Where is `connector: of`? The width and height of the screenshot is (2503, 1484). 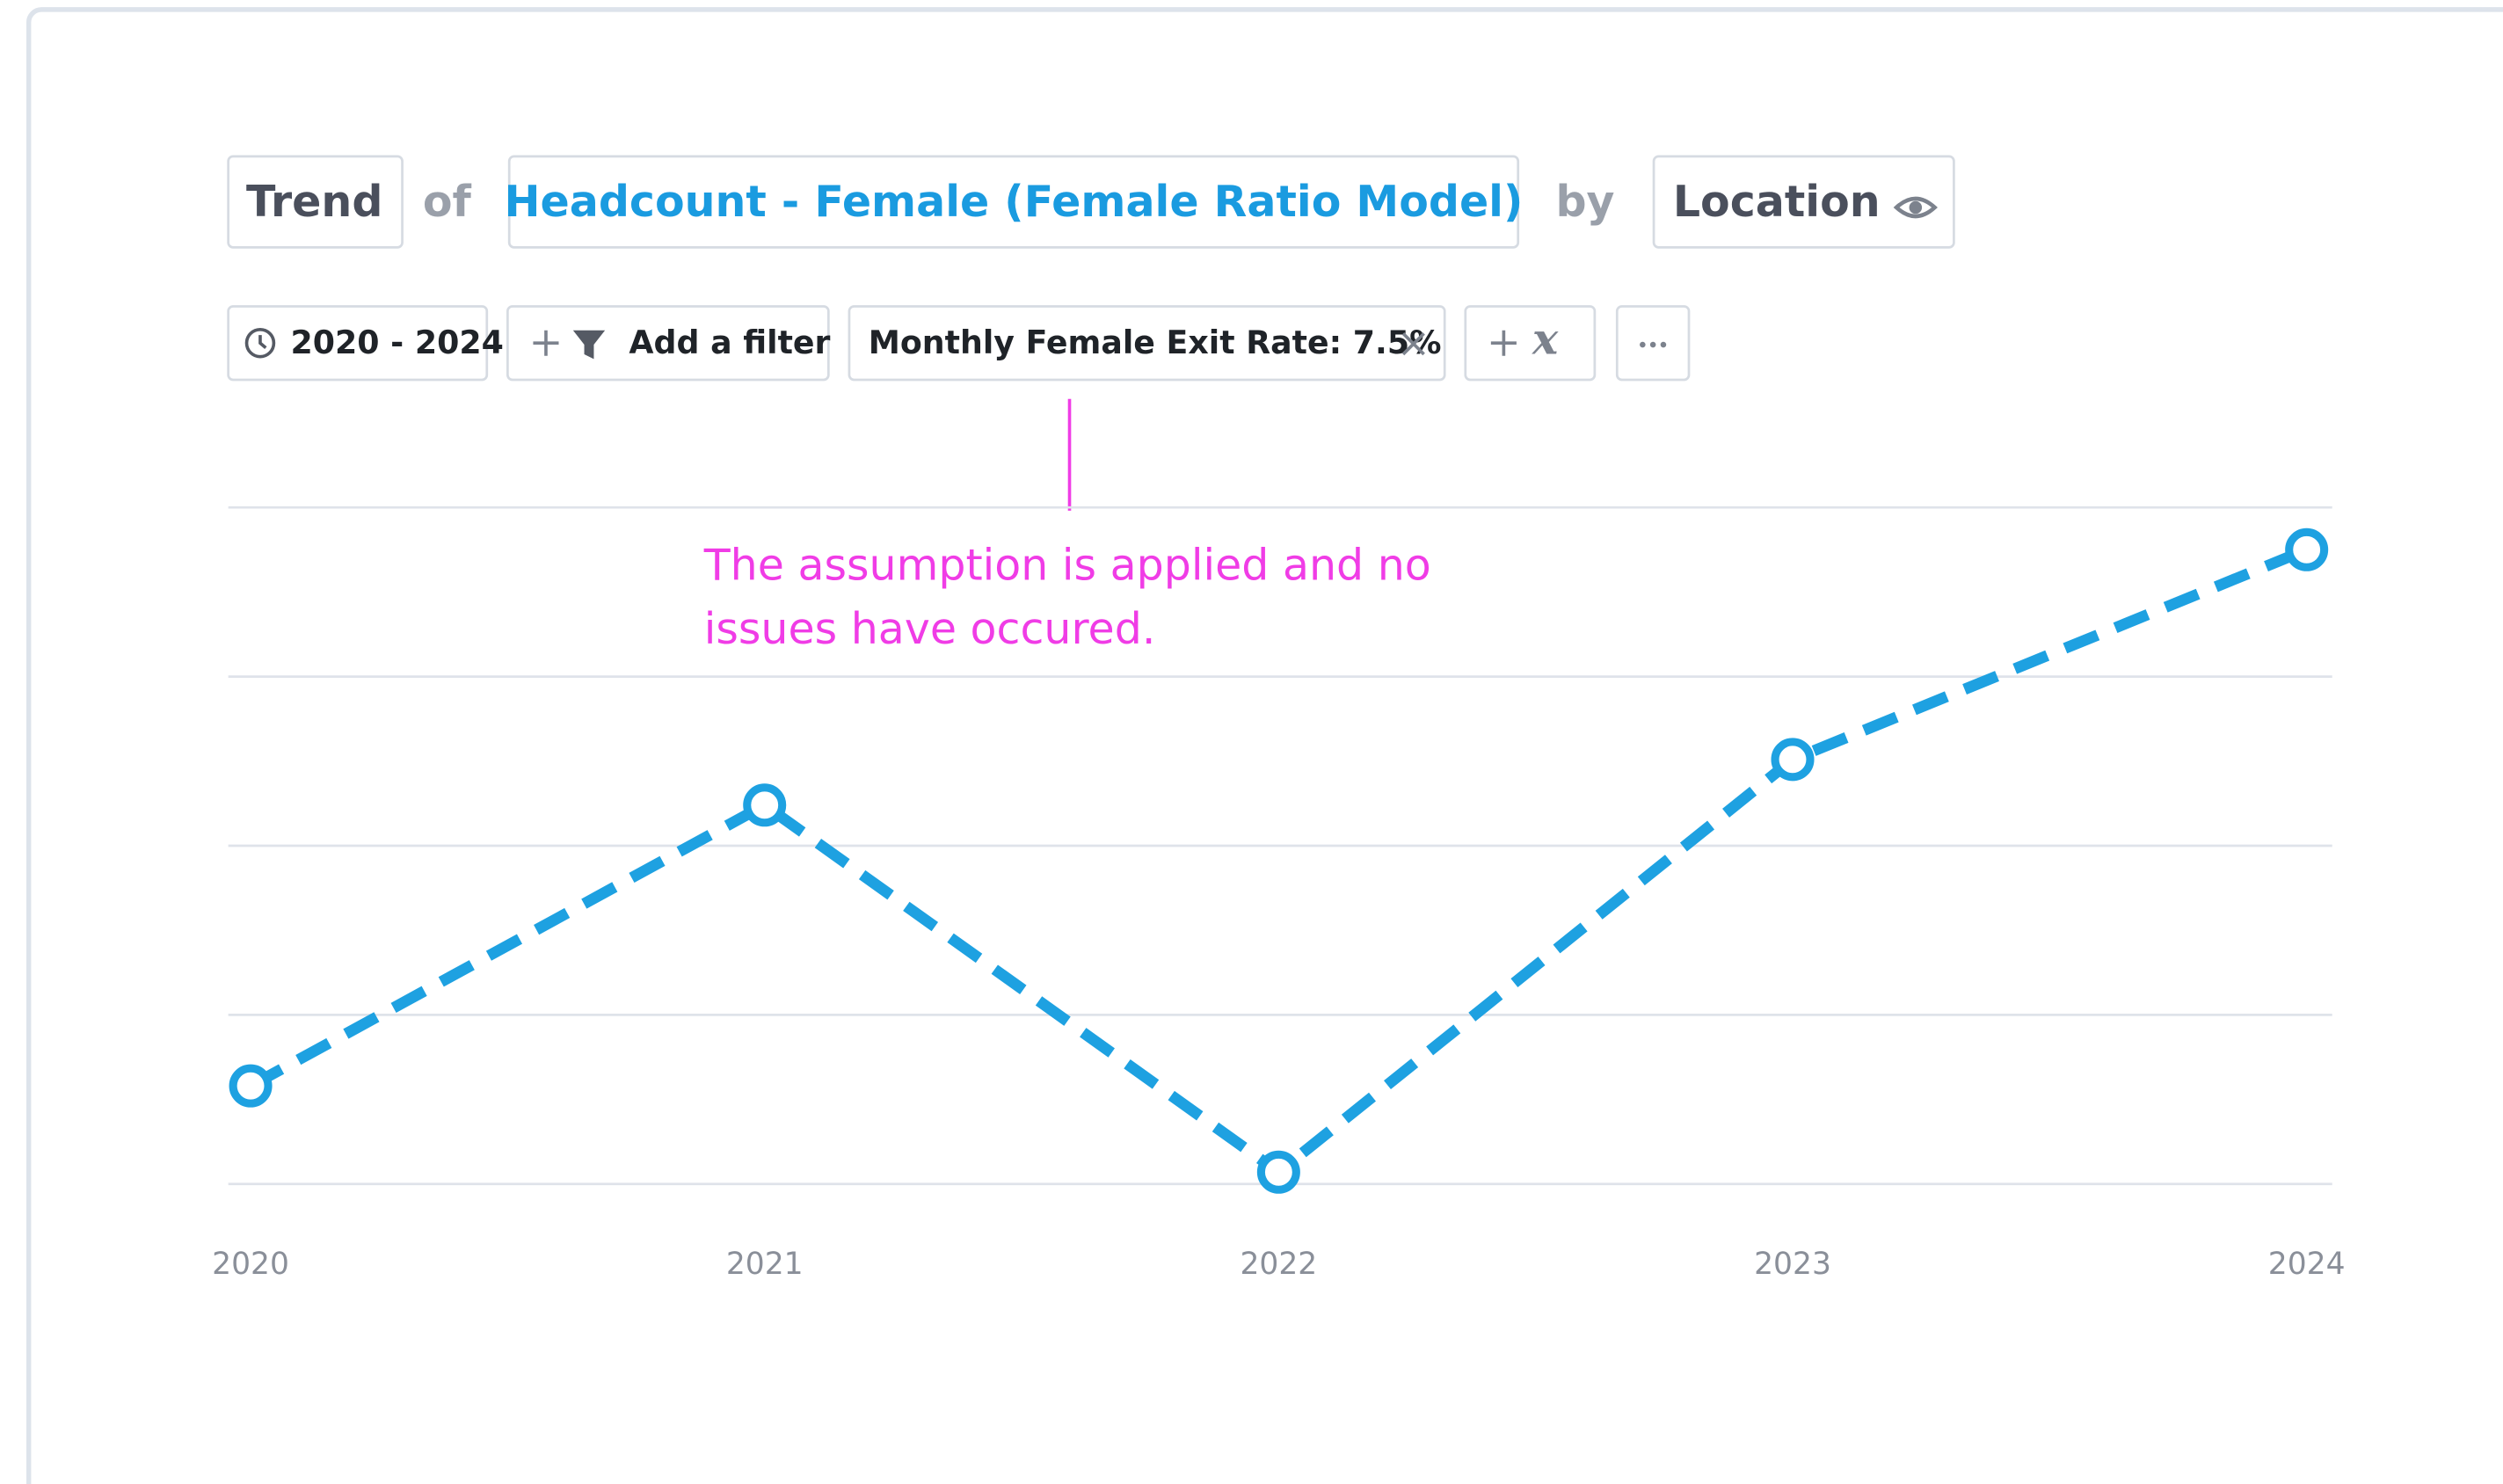 connector: of is located at coordinates (447, 202).